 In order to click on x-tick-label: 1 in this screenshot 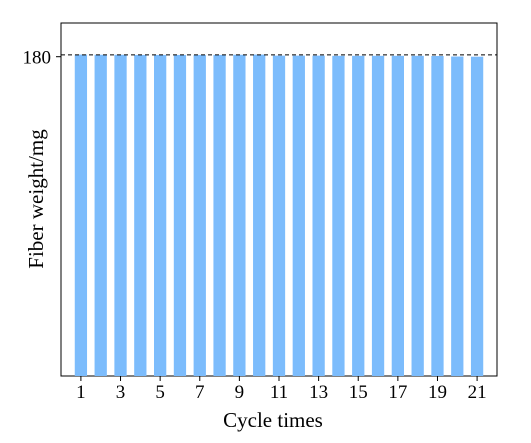, I will do `click(81, 392)`.